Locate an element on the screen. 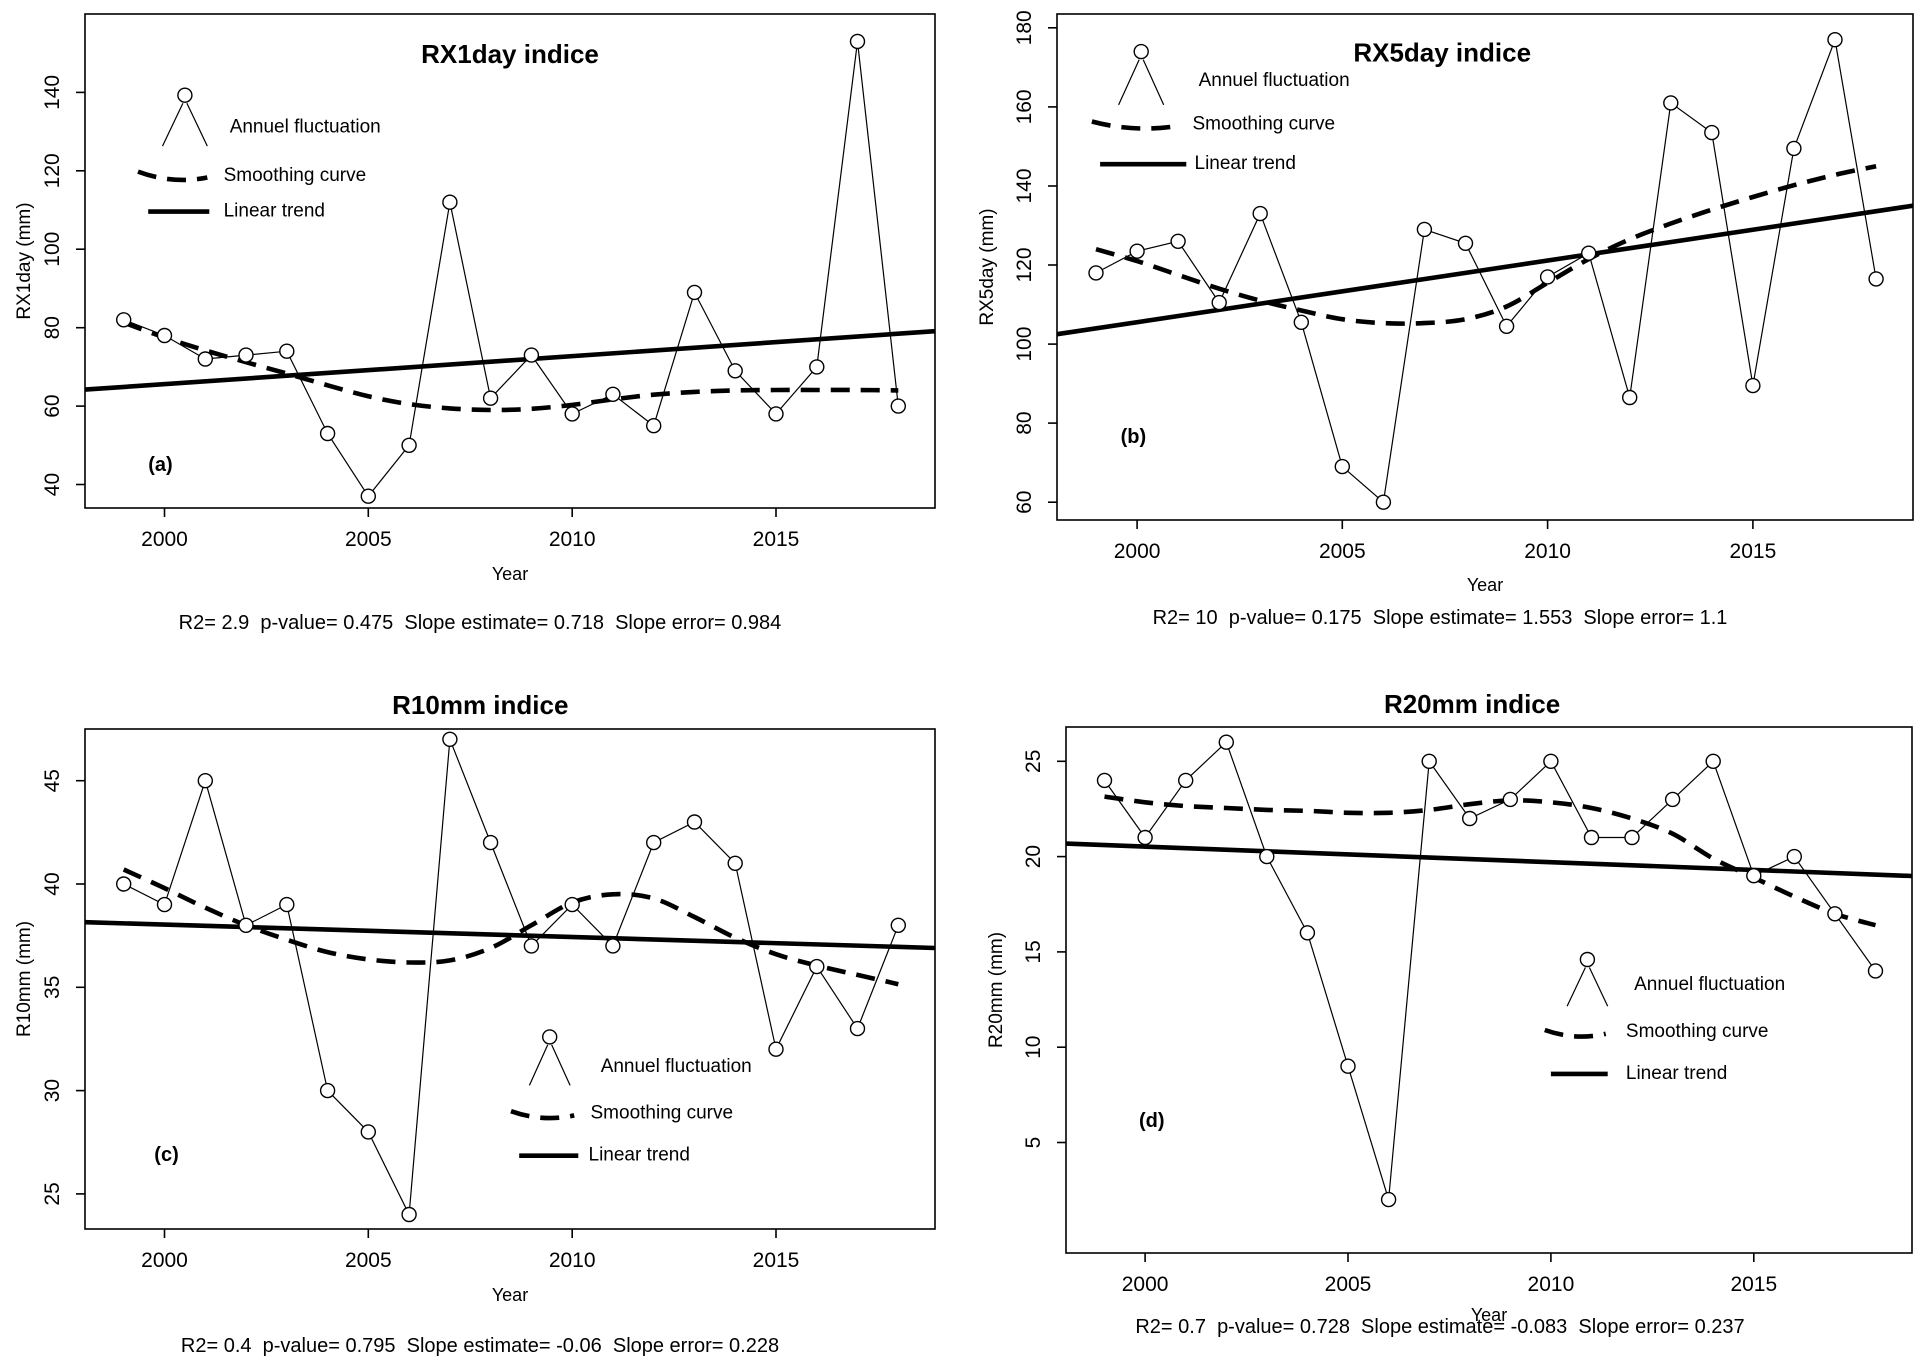  y-tick-label: 5 is located at coordinates (1033, 1143).